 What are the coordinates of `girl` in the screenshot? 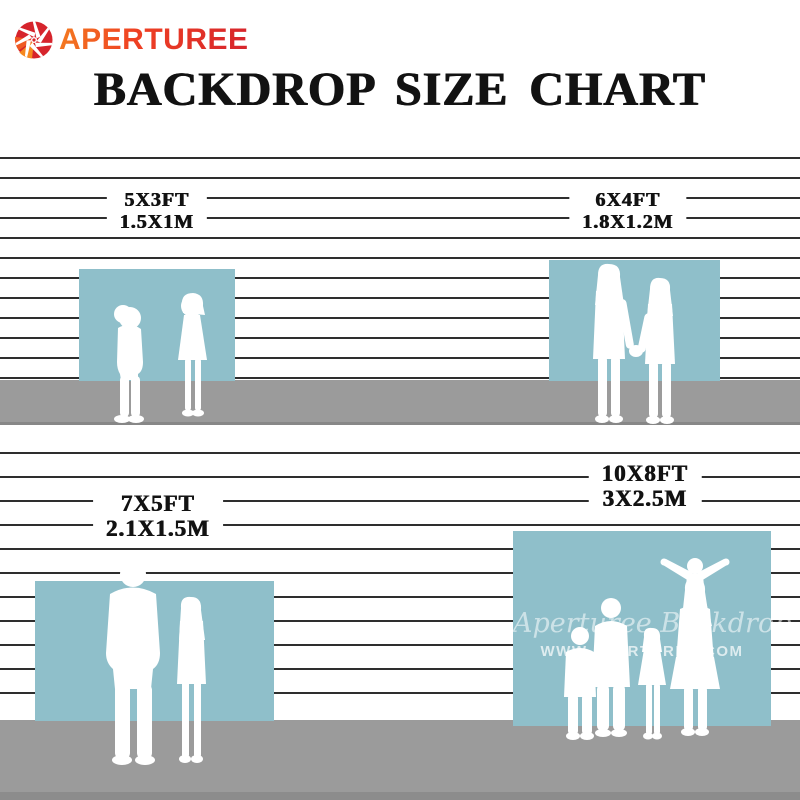 It's located at (191, 679).